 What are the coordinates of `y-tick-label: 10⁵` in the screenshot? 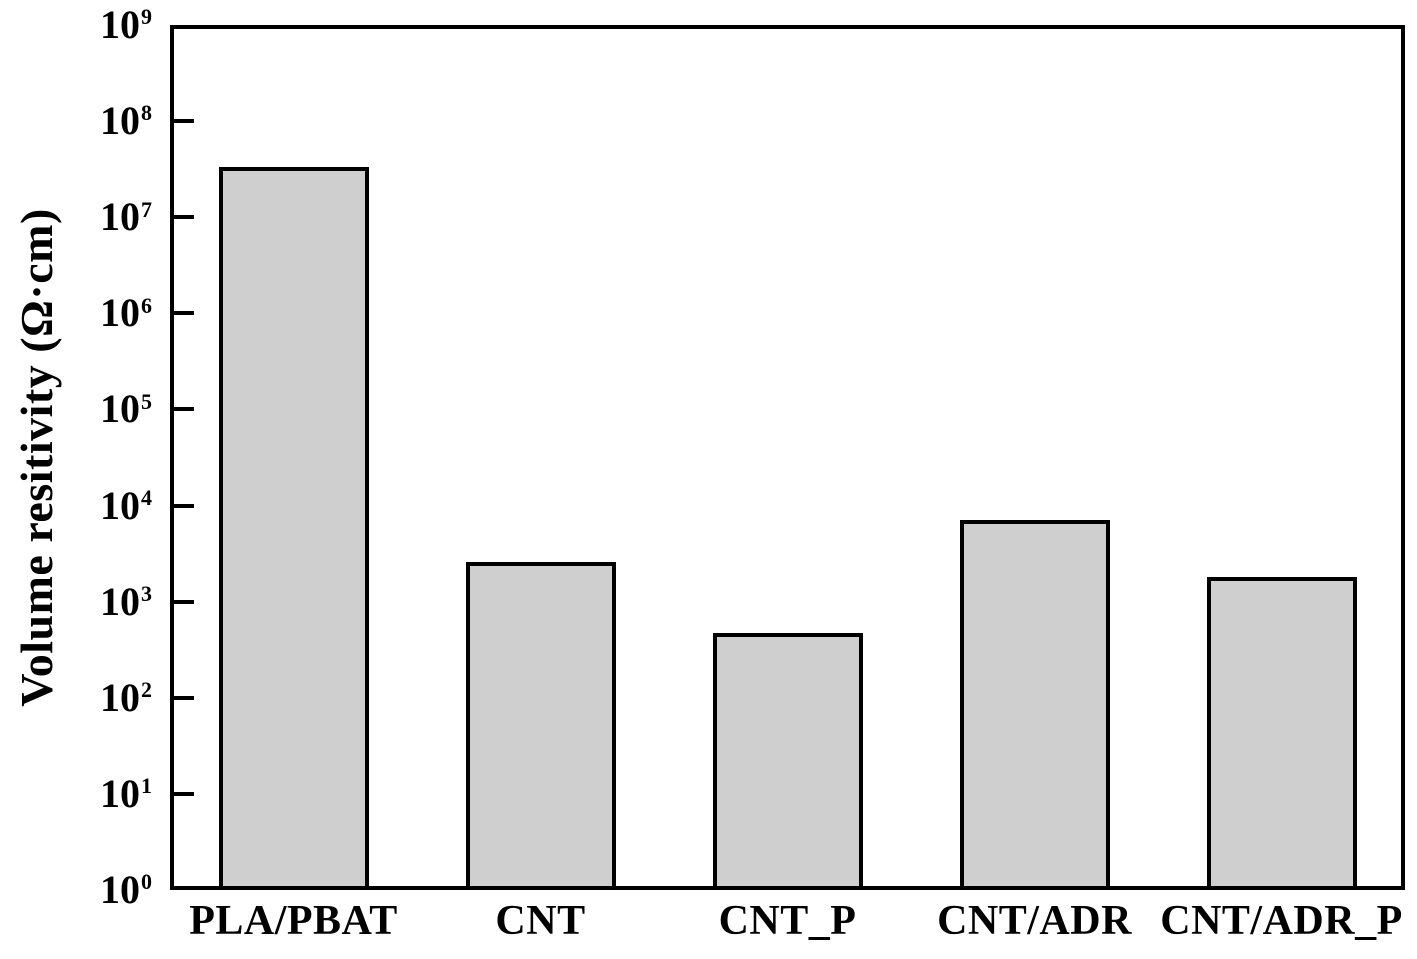 It's located at (126, 409).